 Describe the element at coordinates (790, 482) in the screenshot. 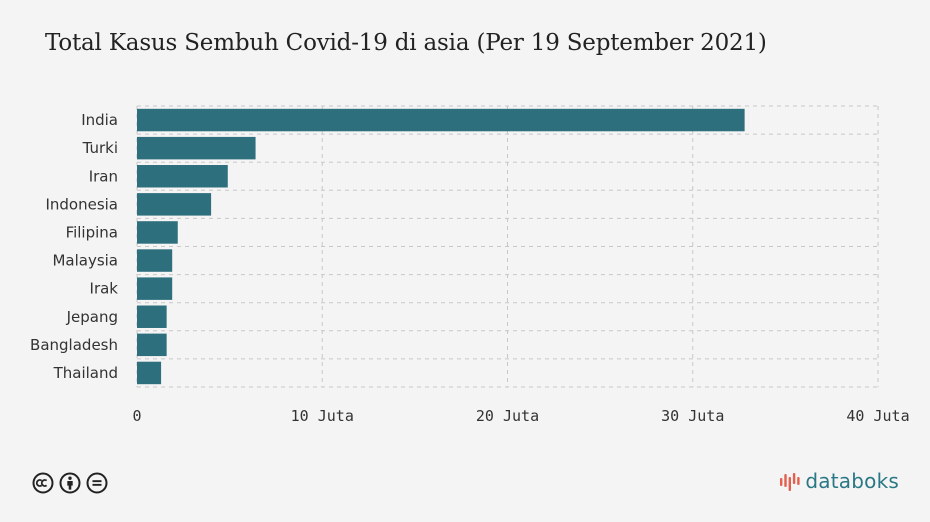

I see `databoks-logo-icon` at that location.